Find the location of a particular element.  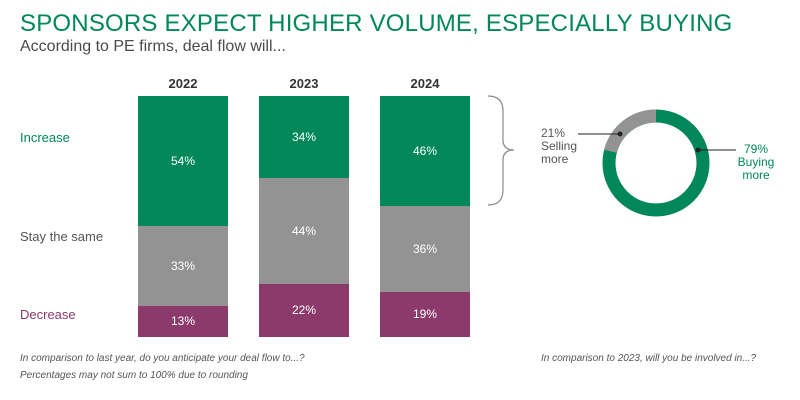

bar-segment-decrease-2023: 22% is located at coordinates (304, 310).